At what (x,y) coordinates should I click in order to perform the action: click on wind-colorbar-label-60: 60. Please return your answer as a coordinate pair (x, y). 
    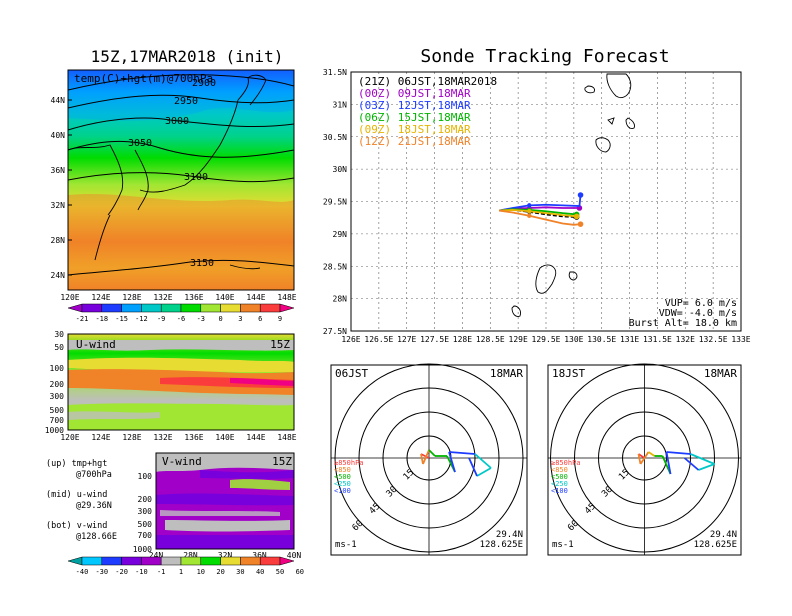
    Looking at the image, I should click on (300, 572).